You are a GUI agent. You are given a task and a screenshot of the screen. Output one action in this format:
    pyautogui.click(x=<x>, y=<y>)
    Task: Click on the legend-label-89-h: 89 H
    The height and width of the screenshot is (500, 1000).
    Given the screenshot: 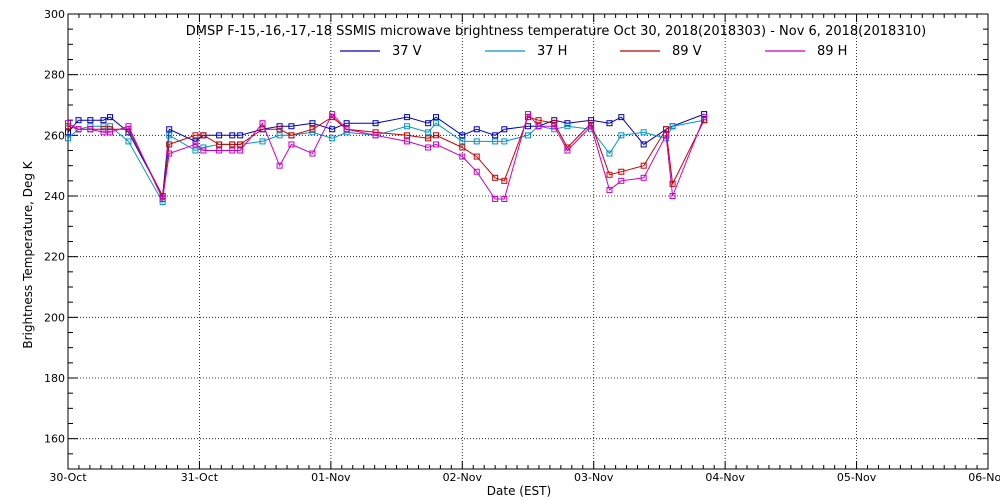 What is the action you would take?
    pyautogui.click(x=832, y=51)
    